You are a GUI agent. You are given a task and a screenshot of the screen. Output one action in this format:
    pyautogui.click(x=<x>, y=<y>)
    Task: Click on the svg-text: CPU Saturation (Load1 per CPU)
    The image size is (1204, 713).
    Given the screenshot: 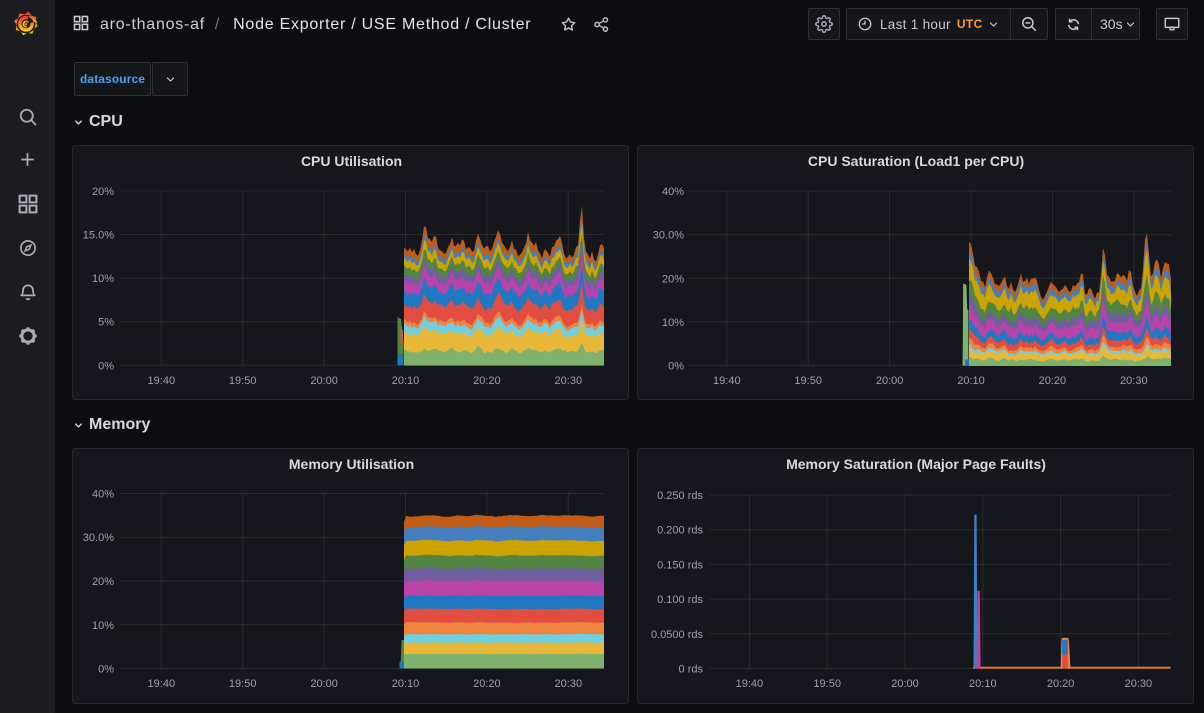 What is the action you would take?
    pyautogui.click(x=916, y=161)
    